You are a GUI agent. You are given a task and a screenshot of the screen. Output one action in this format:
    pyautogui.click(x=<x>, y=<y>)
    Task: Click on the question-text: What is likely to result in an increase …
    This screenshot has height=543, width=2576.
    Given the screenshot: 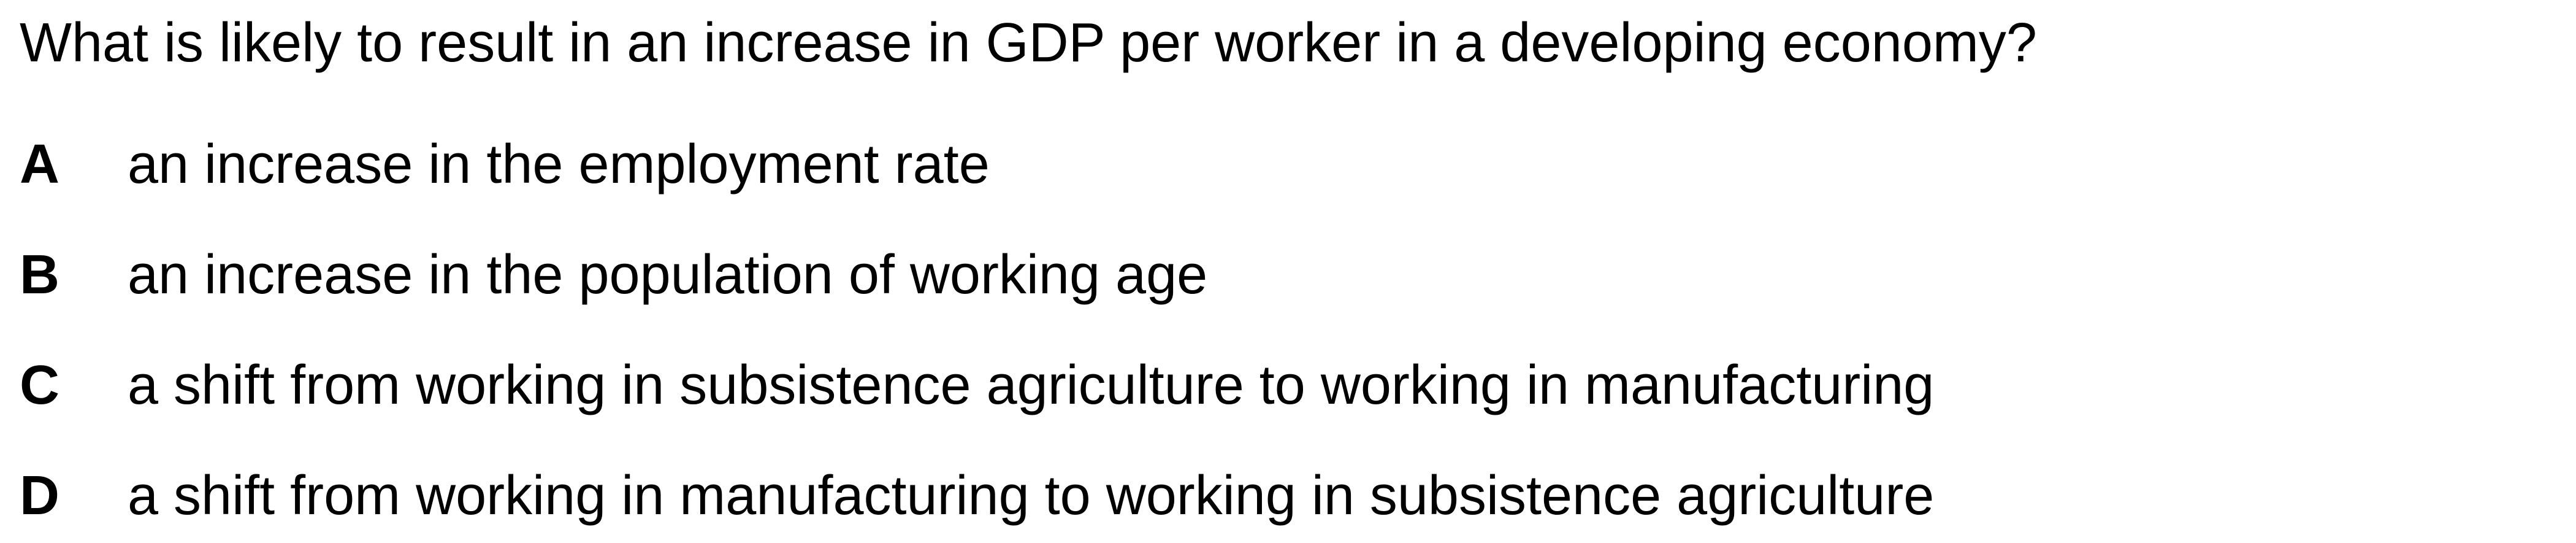 What is the action you would take?
    pyautogui.click(x=1028, y=43)
    